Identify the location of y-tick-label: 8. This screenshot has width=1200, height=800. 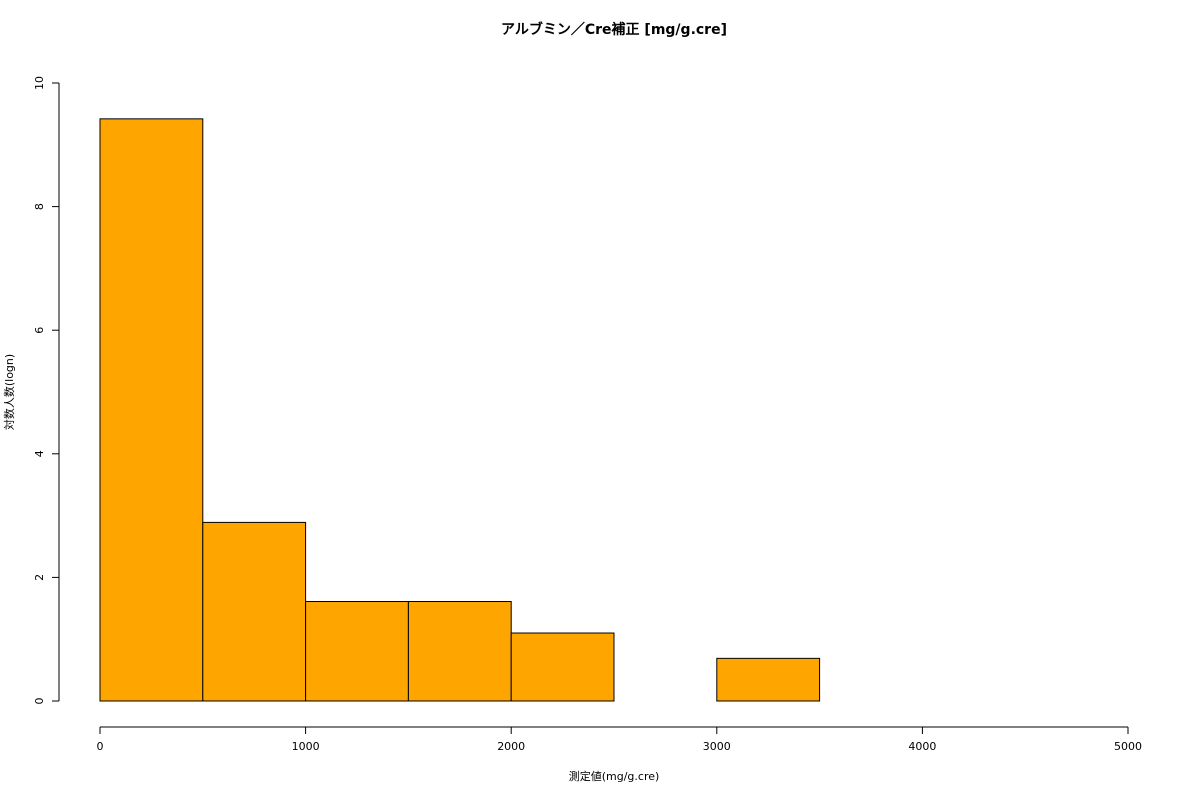
(39, 206).